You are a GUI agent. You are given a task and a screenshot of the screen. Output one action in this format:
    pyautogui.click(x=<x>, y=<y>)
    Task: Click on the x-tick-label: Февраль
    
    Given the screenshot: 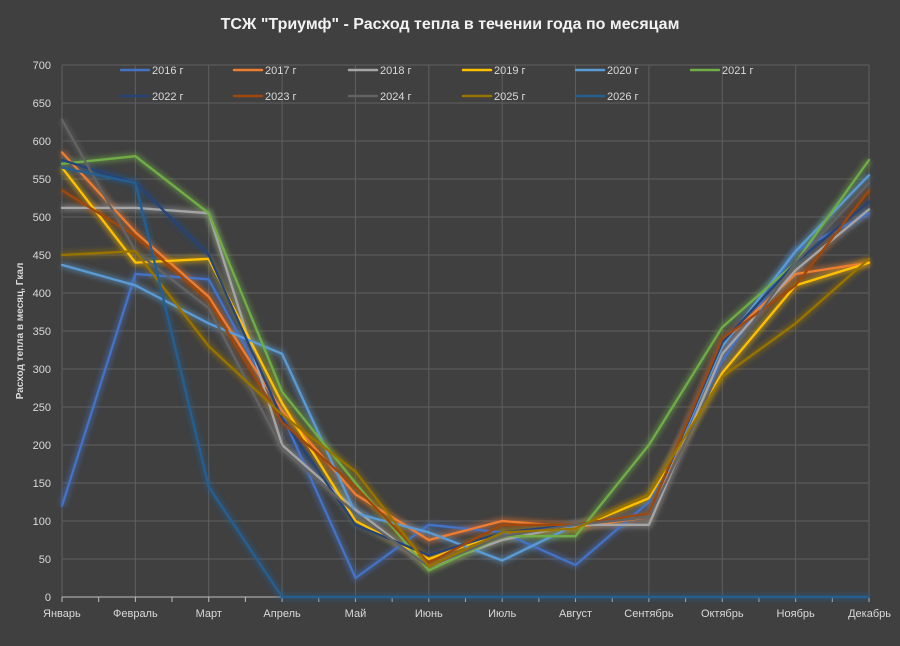 What is the action you would take?
    pyautogui.click(x=135, y=614)
    